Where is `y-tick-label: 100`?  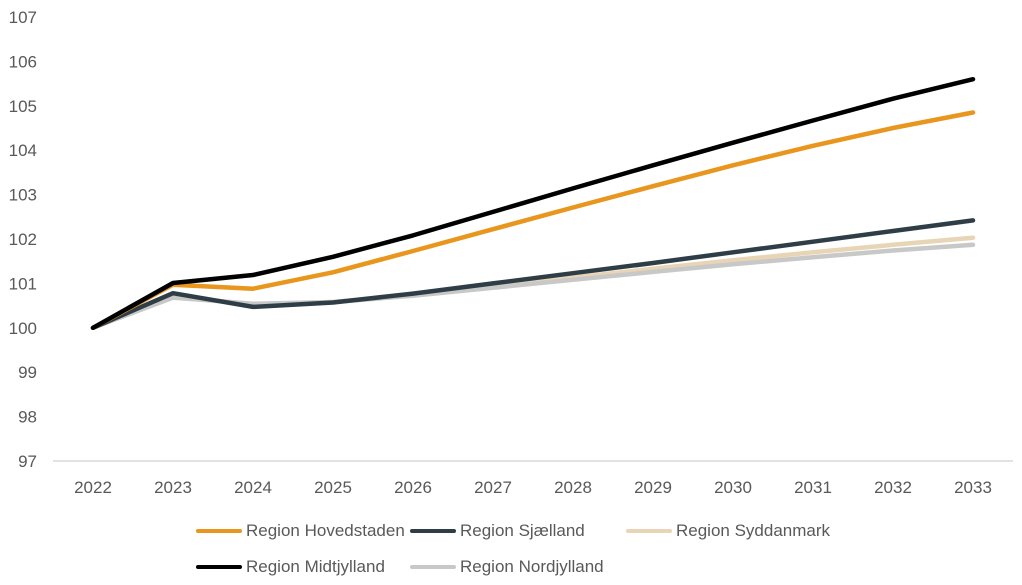
y-tick-label: 100 is located at coordinates (23, 328).